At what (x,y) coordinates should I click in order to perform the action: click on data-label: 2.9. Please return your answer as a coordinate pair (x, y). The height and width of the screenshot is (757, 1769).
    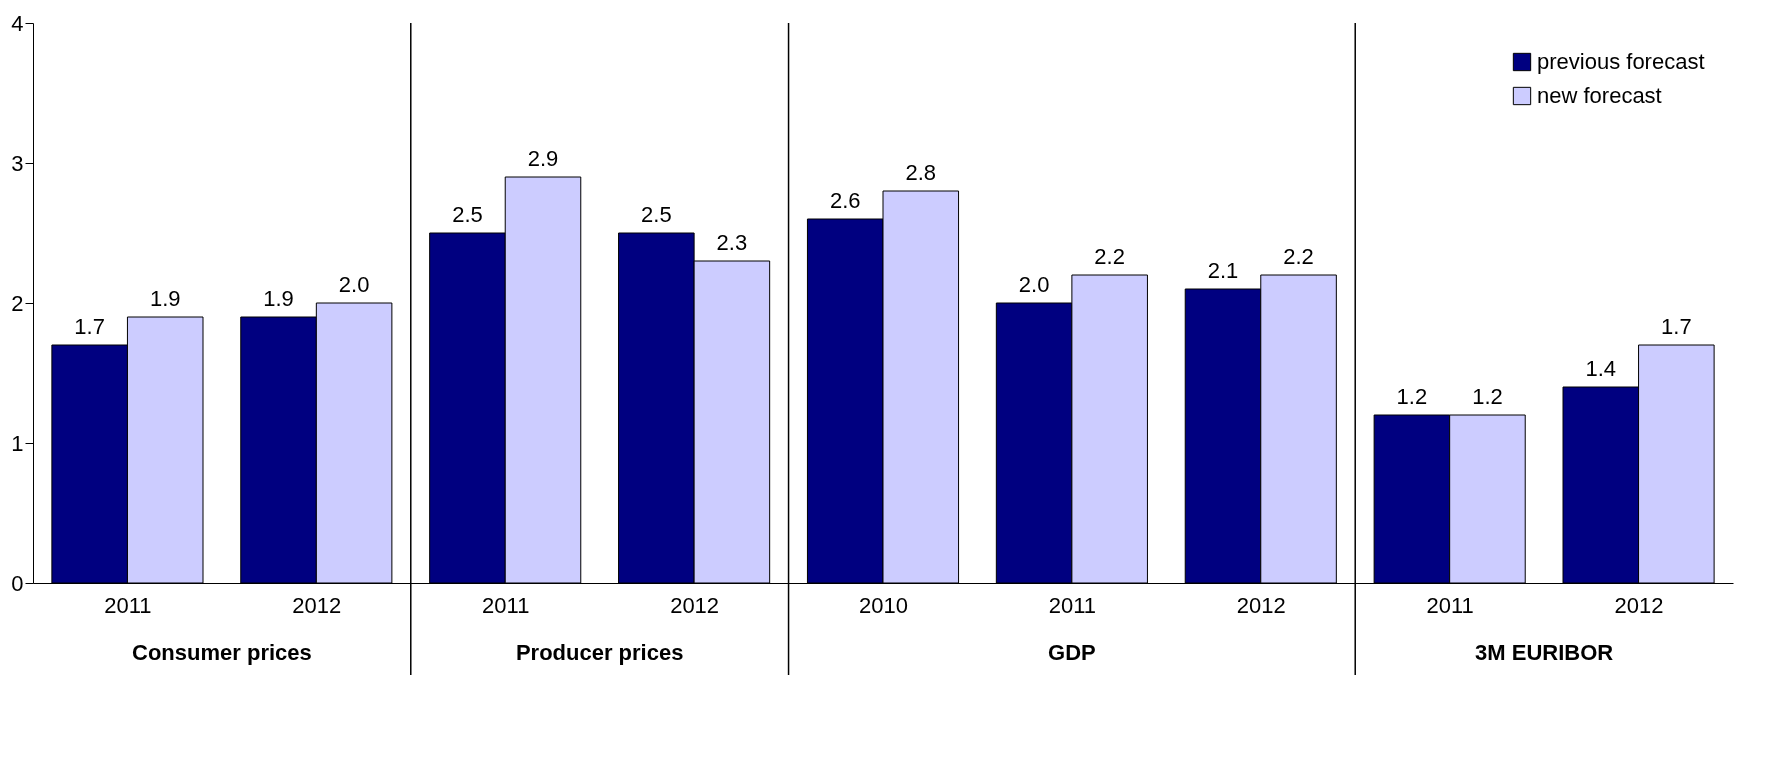
    Looking at the image, I should click on (543, 158).